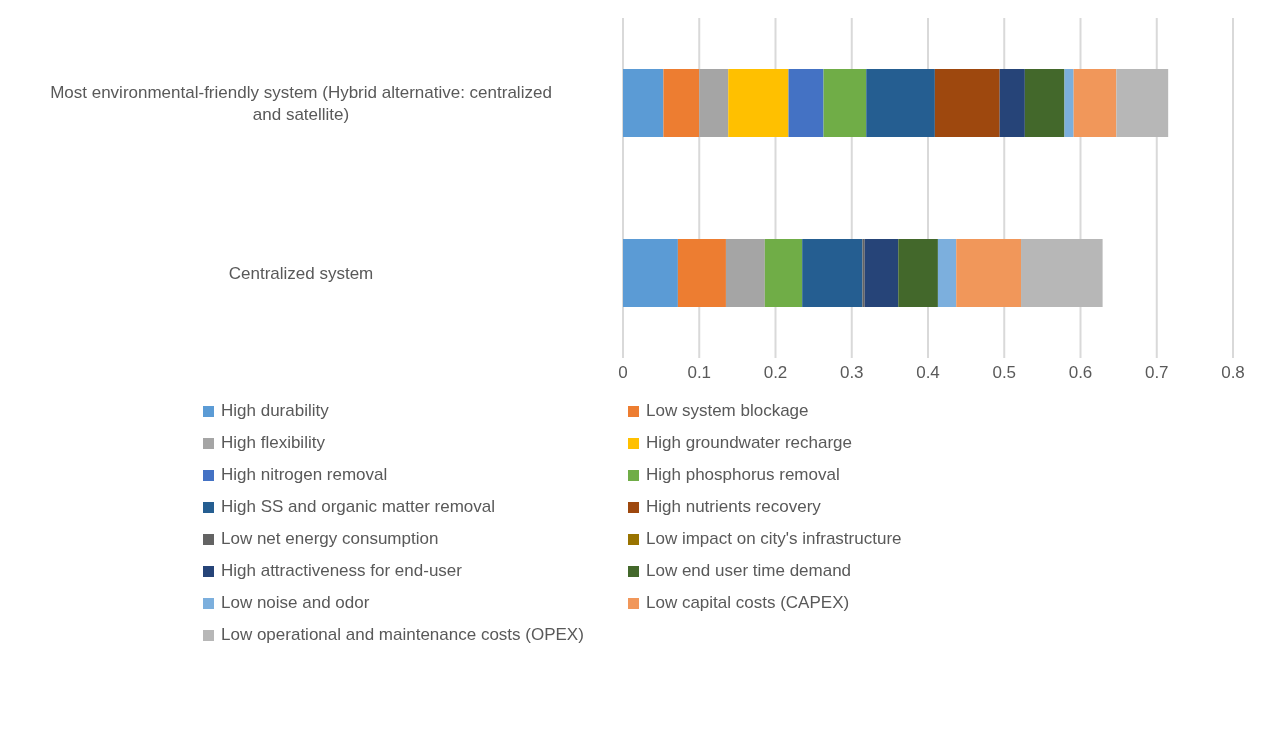  I want to click on legend-label: Low system blockage, so click(727, 411).